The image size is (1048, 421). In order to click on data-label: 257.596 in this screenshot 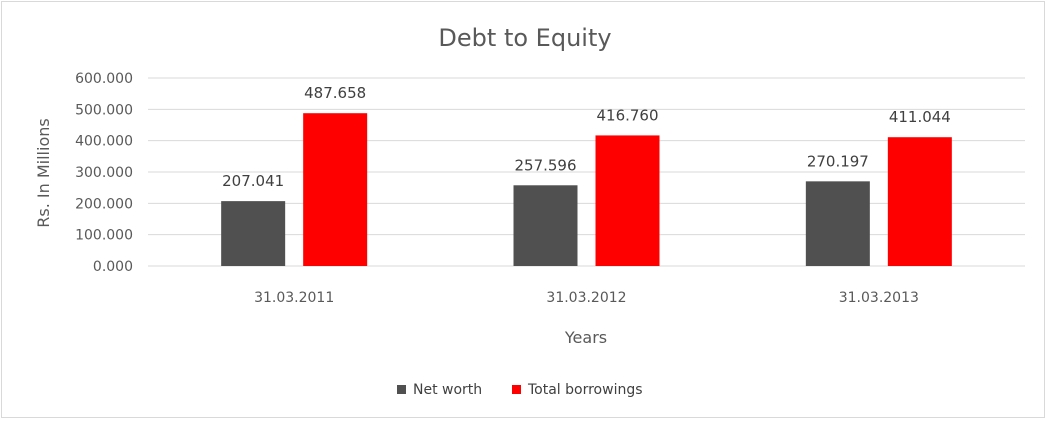, I will do `click(545, 165)`.